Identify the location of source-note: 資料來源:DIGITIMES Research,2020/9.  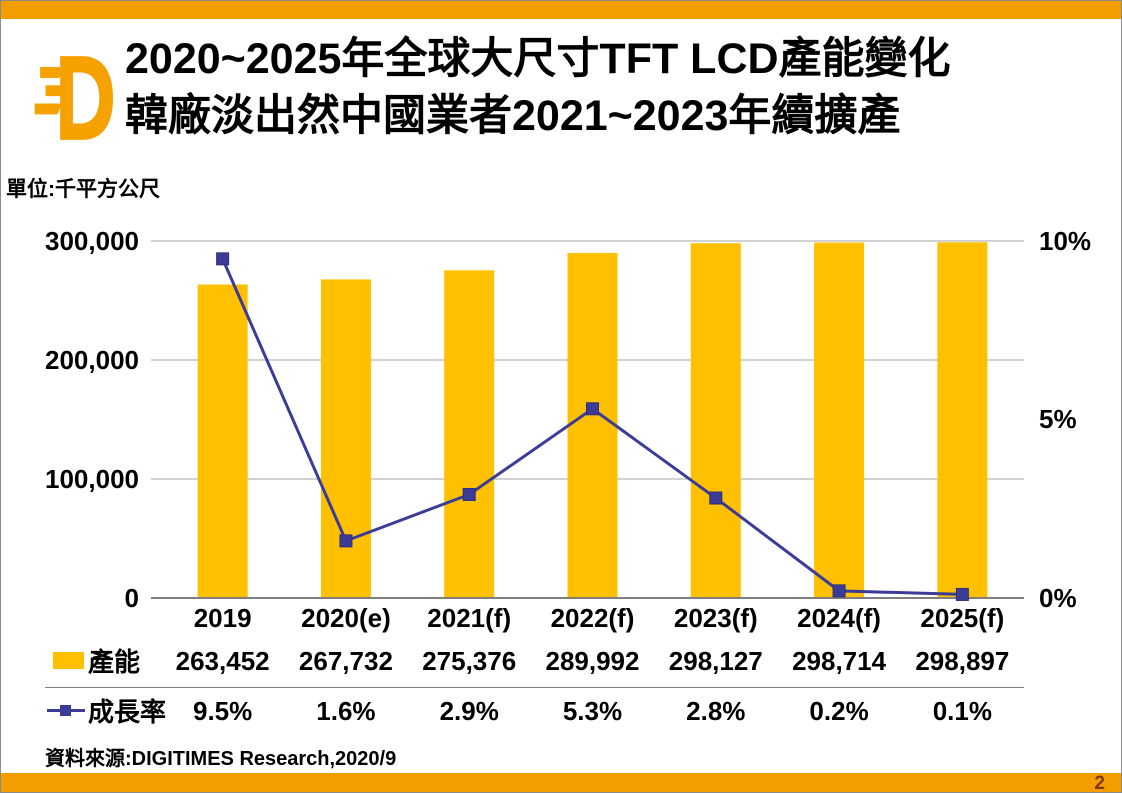
(221, 759).